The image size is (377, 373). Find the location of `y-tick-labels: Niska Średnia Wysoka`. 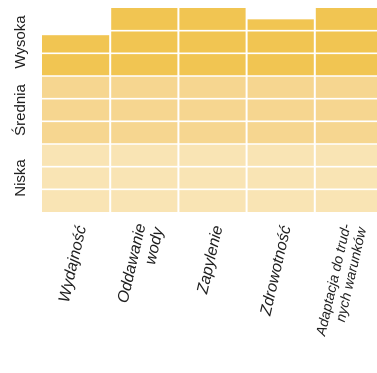

y-tick-labels: Niska Średnia Wysoka is located at coordinates (20, 106).